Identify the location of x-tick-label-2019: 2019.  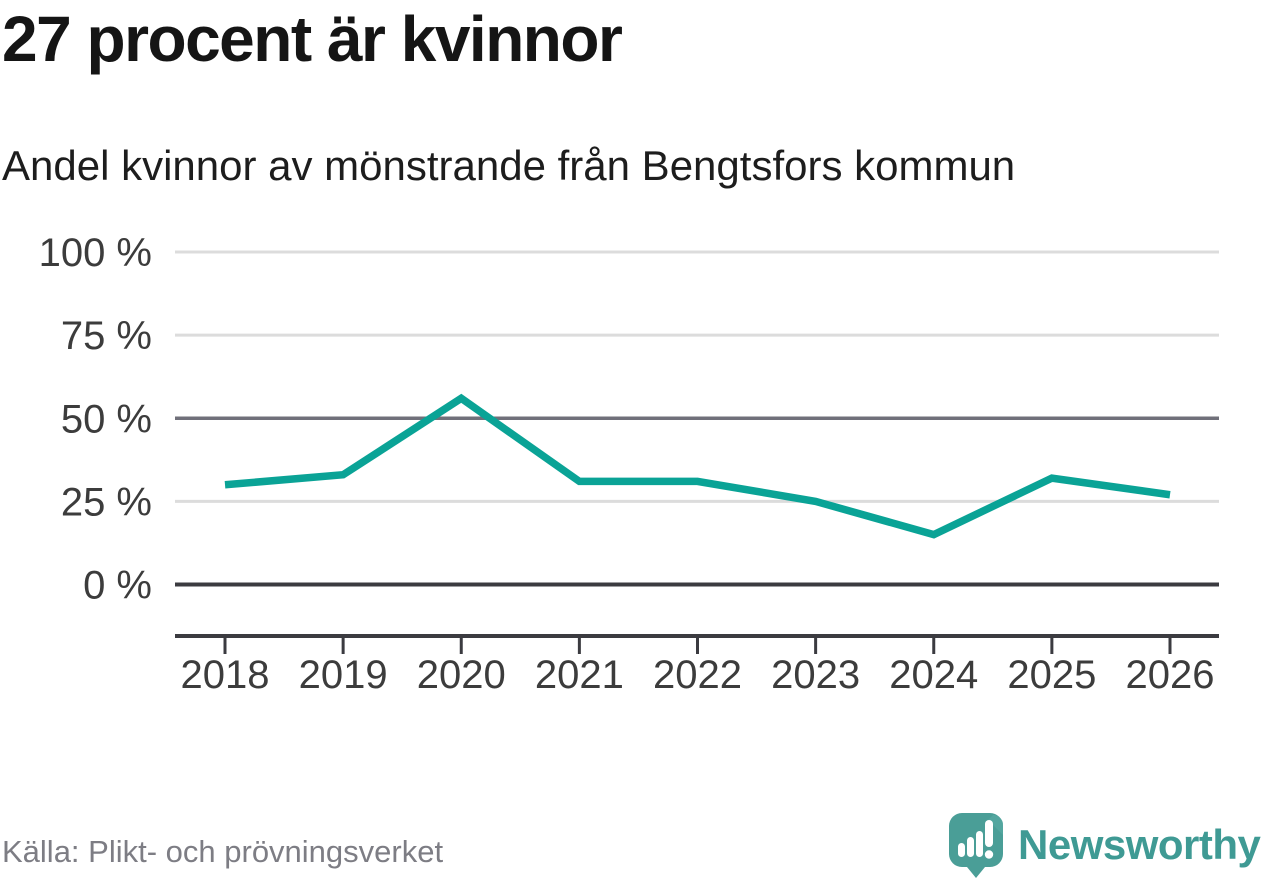
(343, 675).